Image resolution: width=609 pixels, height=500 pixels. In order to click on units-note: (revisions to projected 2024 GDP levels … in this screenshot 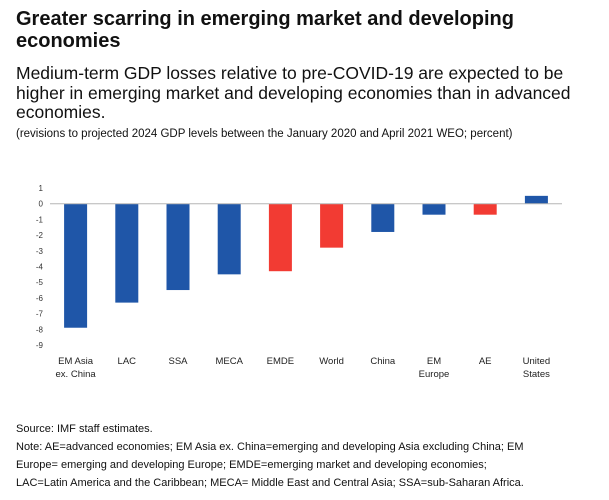, I will do `click(264, 134)`.